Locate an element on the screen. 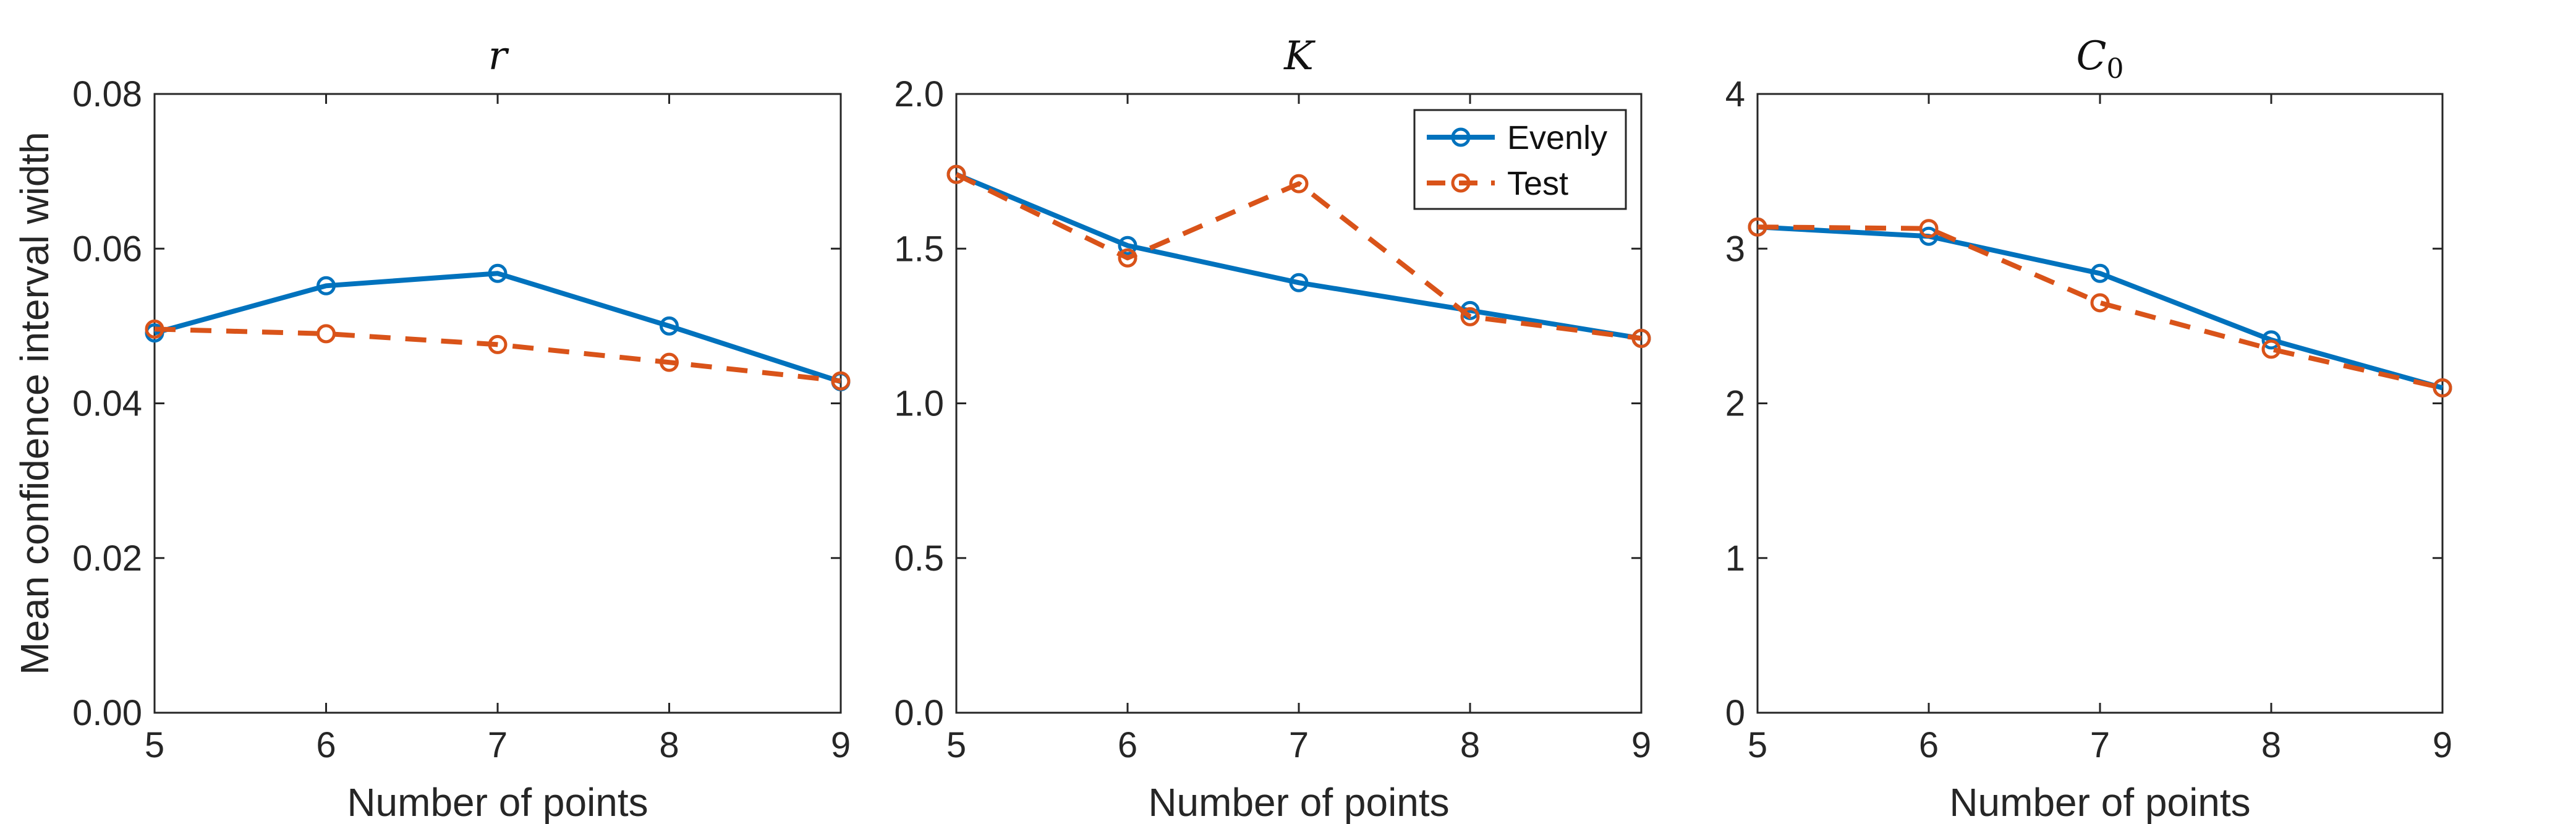 This screenshot has width=2576, height=824. y-tick-label: 1.0 is located at coordinates (919, 404).